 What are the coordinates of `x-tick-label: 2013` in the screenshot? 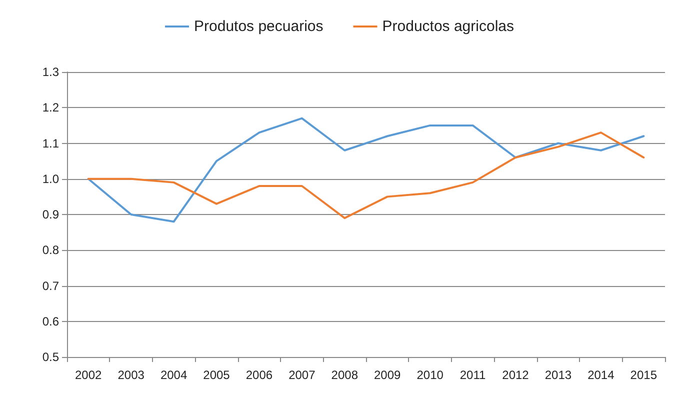 It's located at (558, 375).